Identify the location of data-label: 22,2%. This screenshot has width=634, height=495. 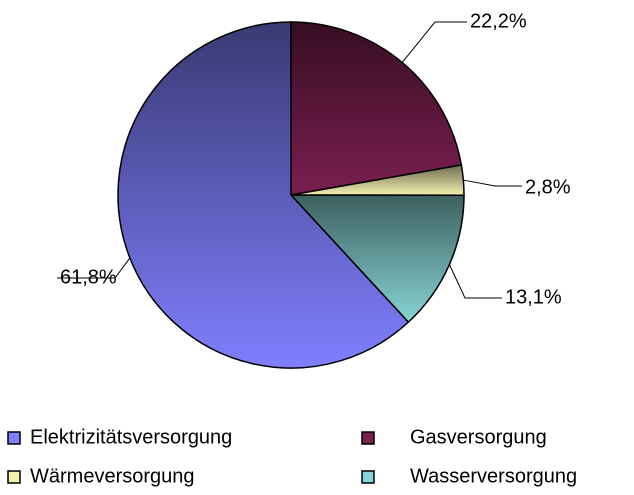
(498, 21).